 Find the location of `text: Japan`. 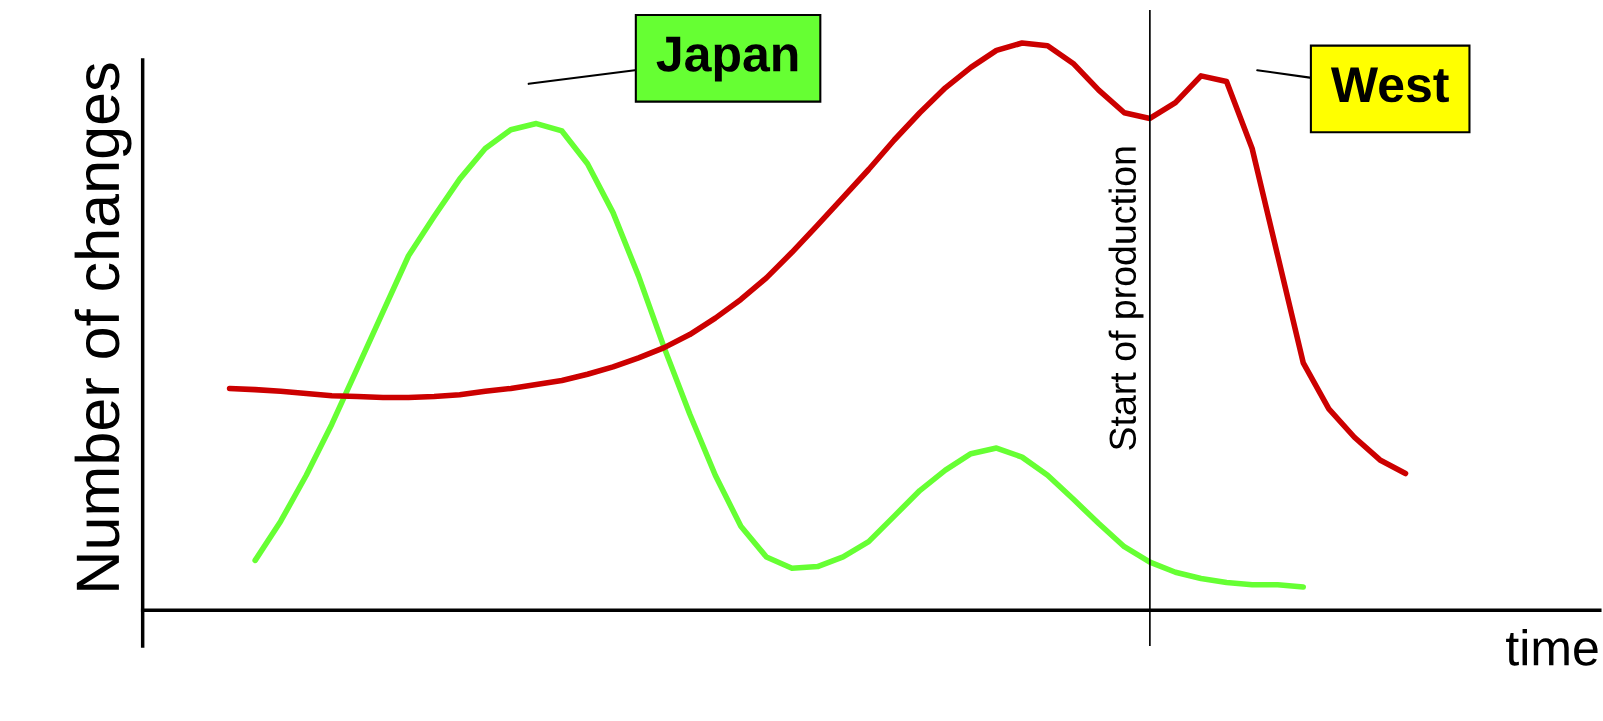

text: Japan is located at coordinates (727, 59).